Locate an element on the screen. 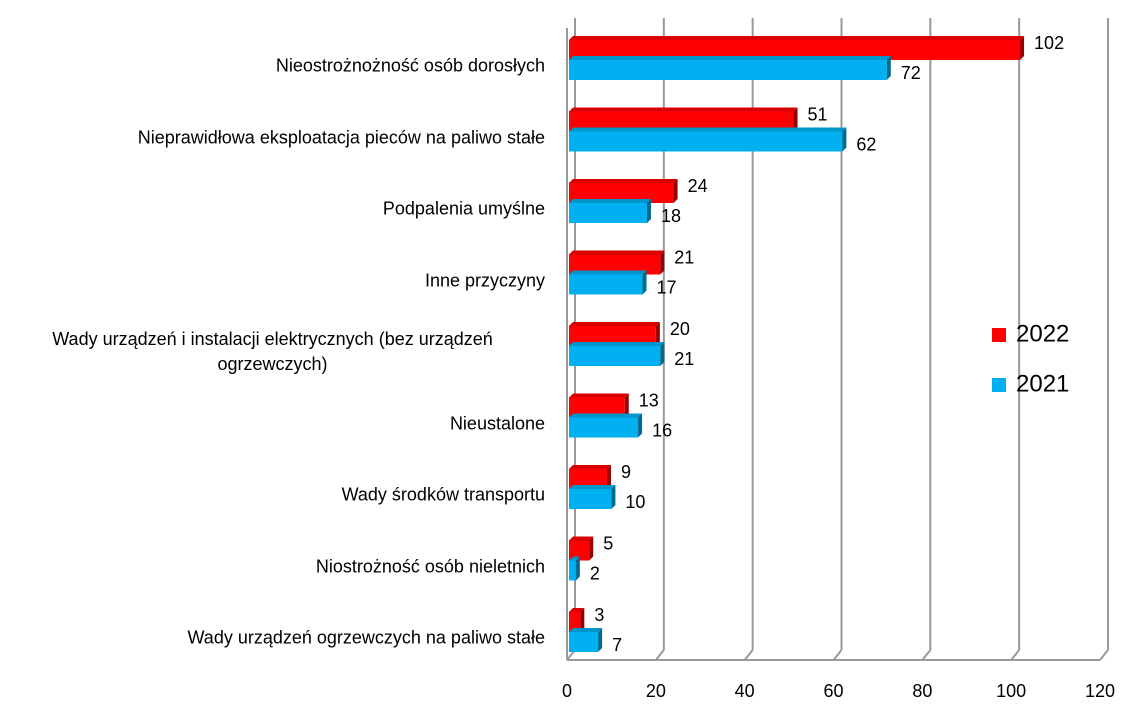  data-label: 72 is located at coordinates (911, 73).